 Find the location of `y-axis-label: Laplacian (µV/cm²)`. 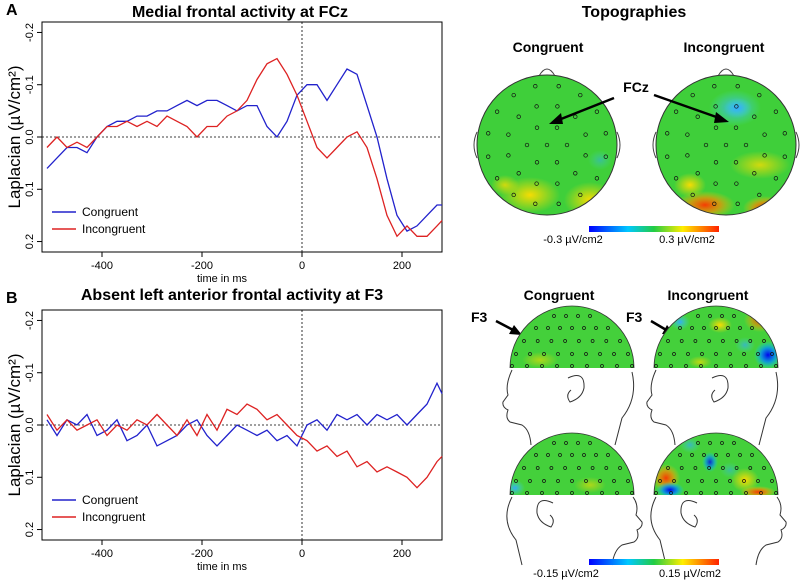

y-axis-label: Laplacian (µV/cm²) is located at coordinates (14, 424).